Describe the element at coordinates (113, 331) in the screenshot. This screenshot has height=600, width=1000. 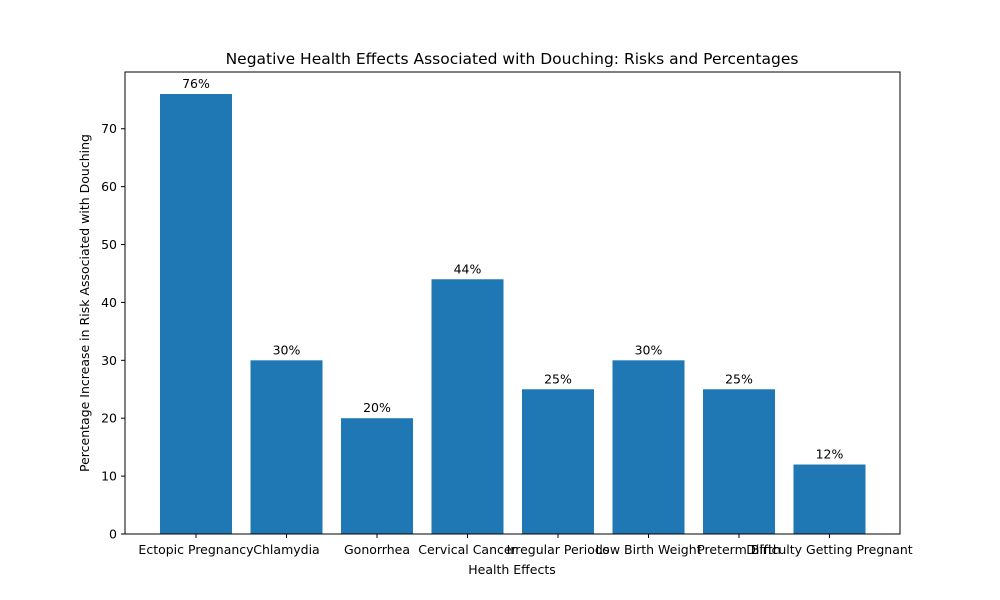
I see `y-axis-ticks: 0 10 20 30 40 50 60 70` at that location.